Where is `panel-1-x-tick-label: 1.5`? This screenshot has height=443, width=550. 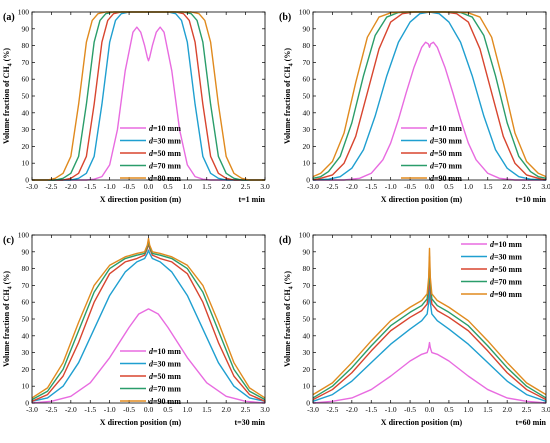
panel-1-x-tick-label: 1.5 is located at coordinates (207, 186).